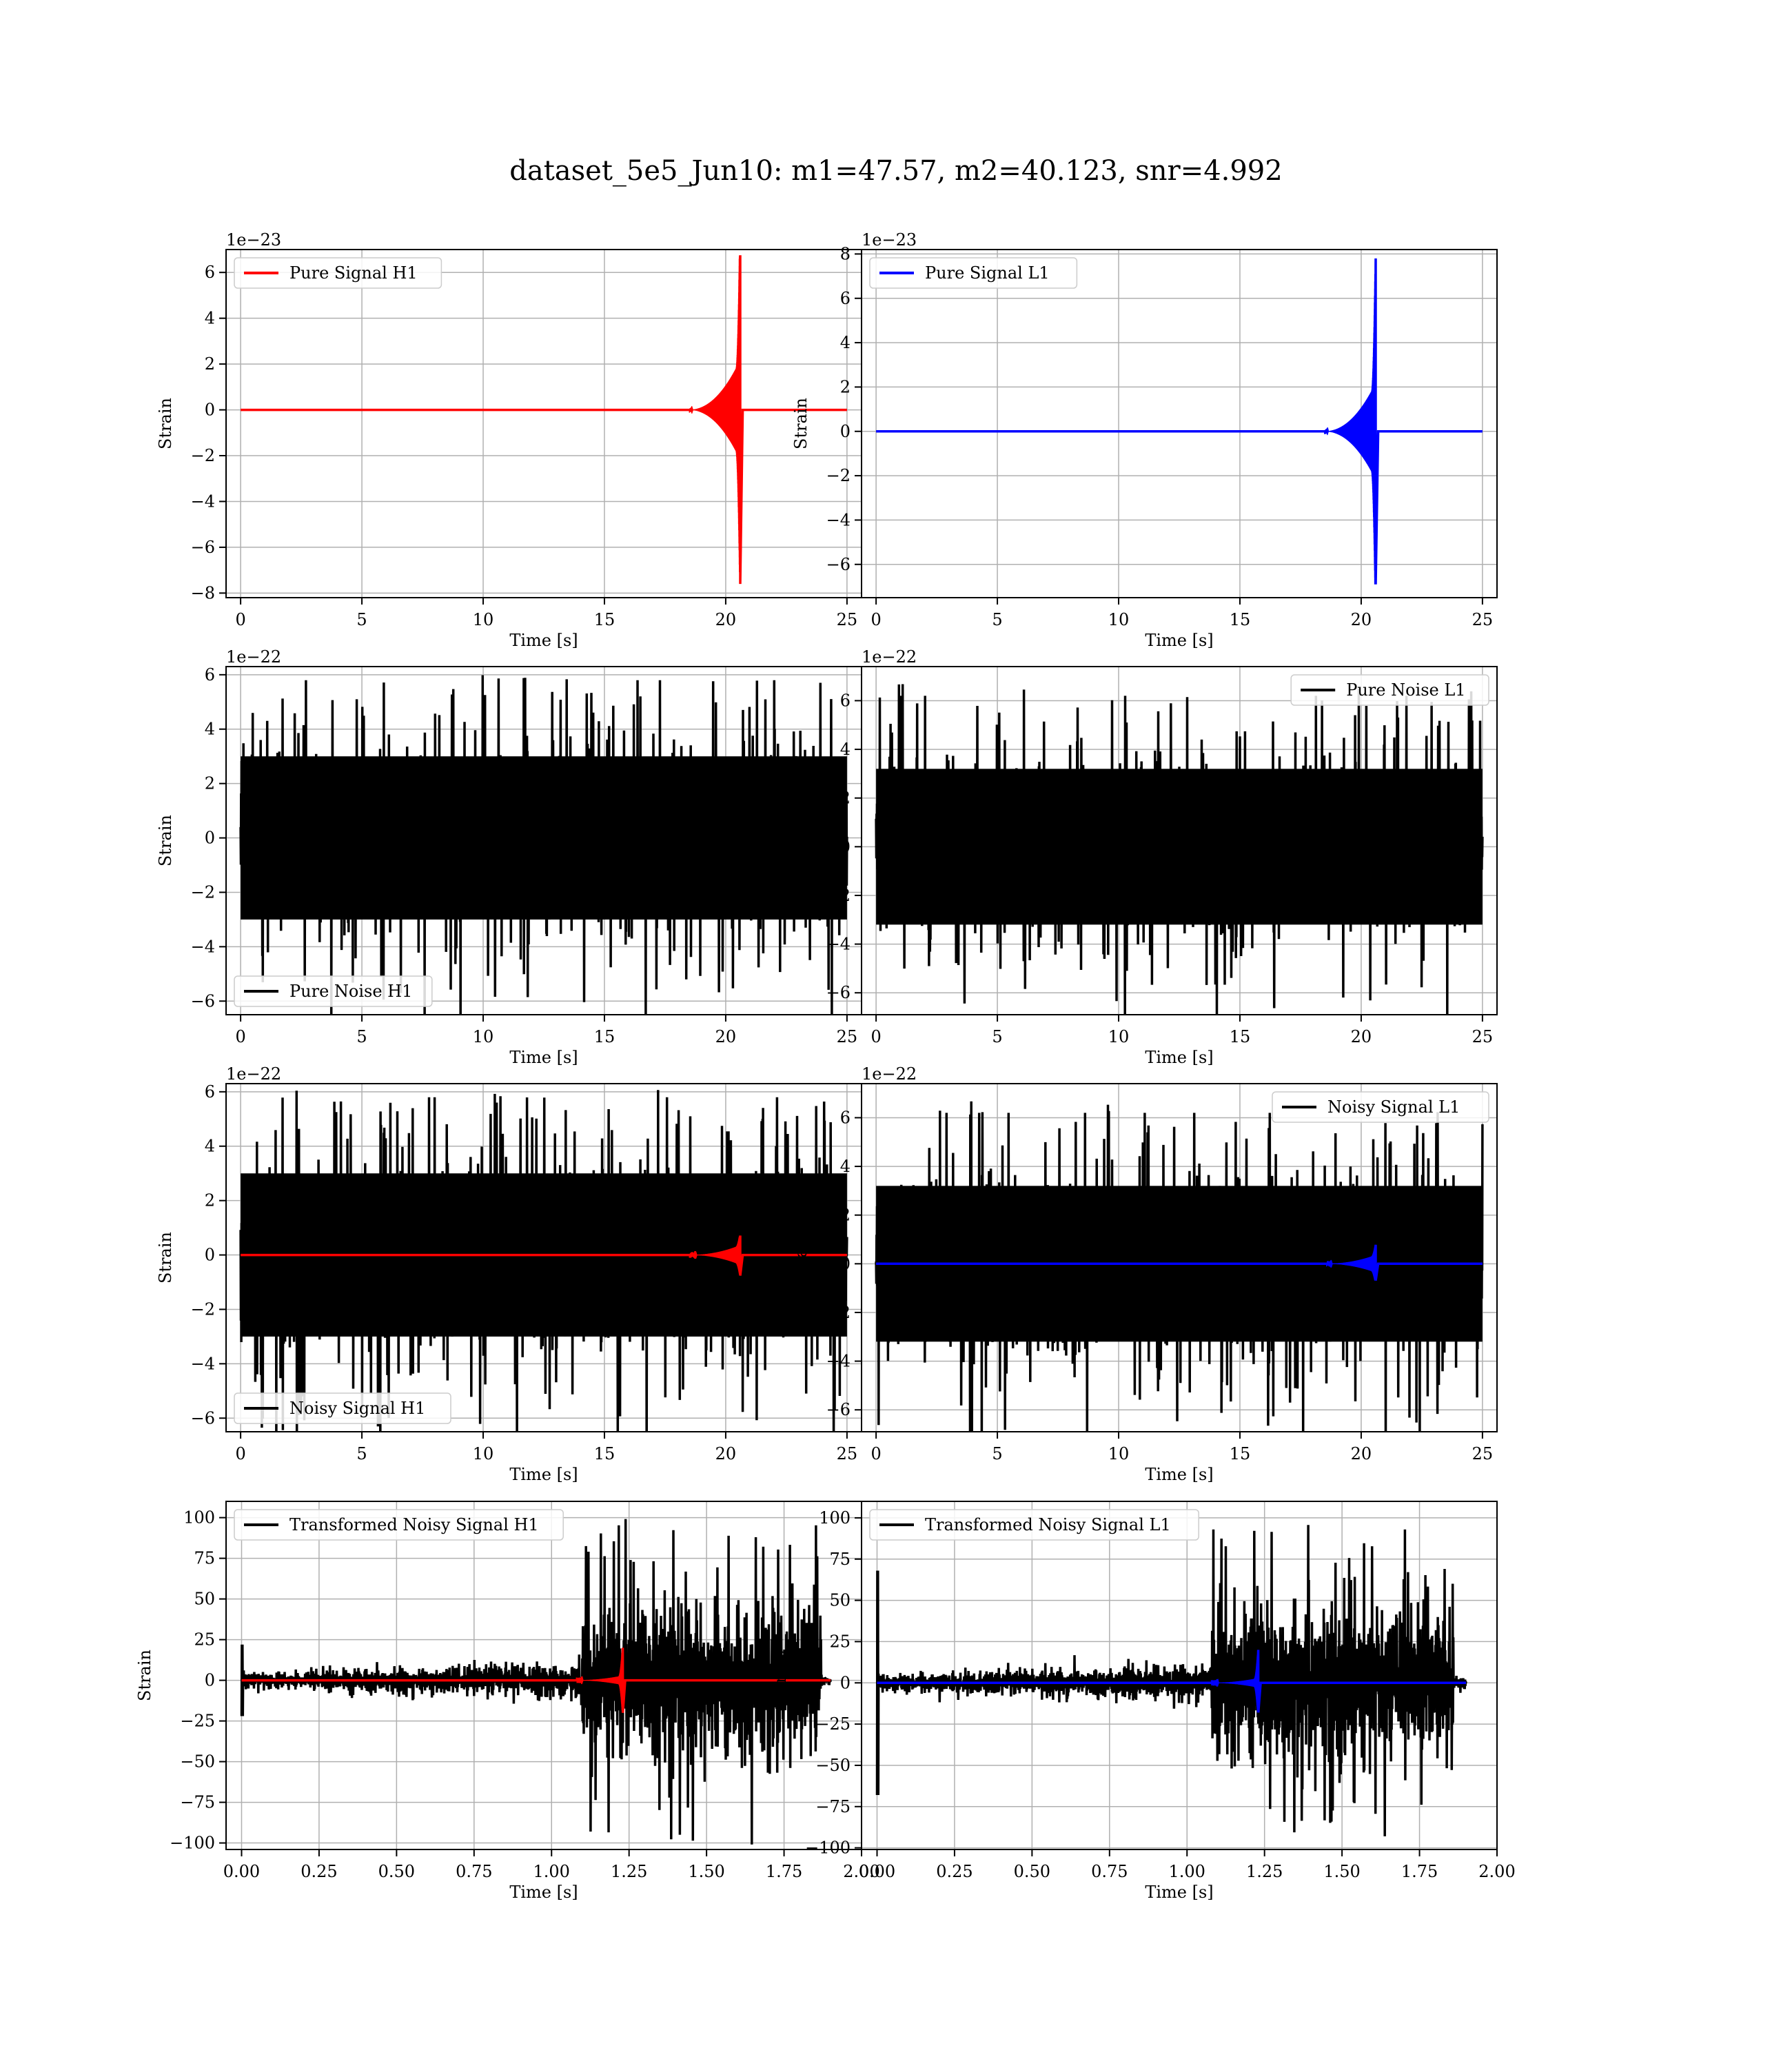 This screenshot has width=1792, height=2068. Describe the element at coordinates (1032, 1871) in the screenshot. I see `x-tick-label: 0.50` at that location.